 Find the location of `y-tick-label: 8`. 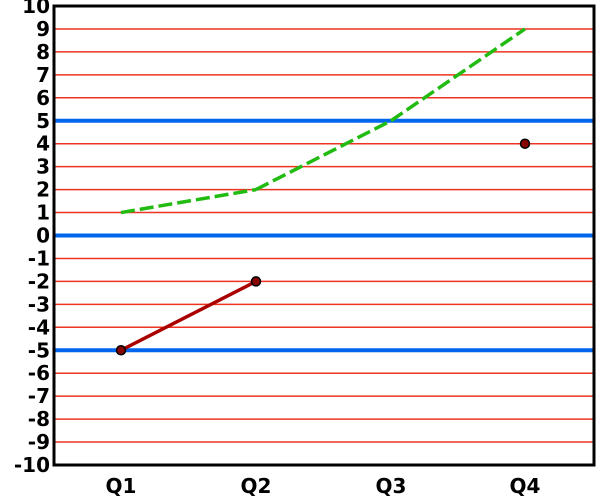

y-tick-label: 8 is located at coordinates (43, 52).